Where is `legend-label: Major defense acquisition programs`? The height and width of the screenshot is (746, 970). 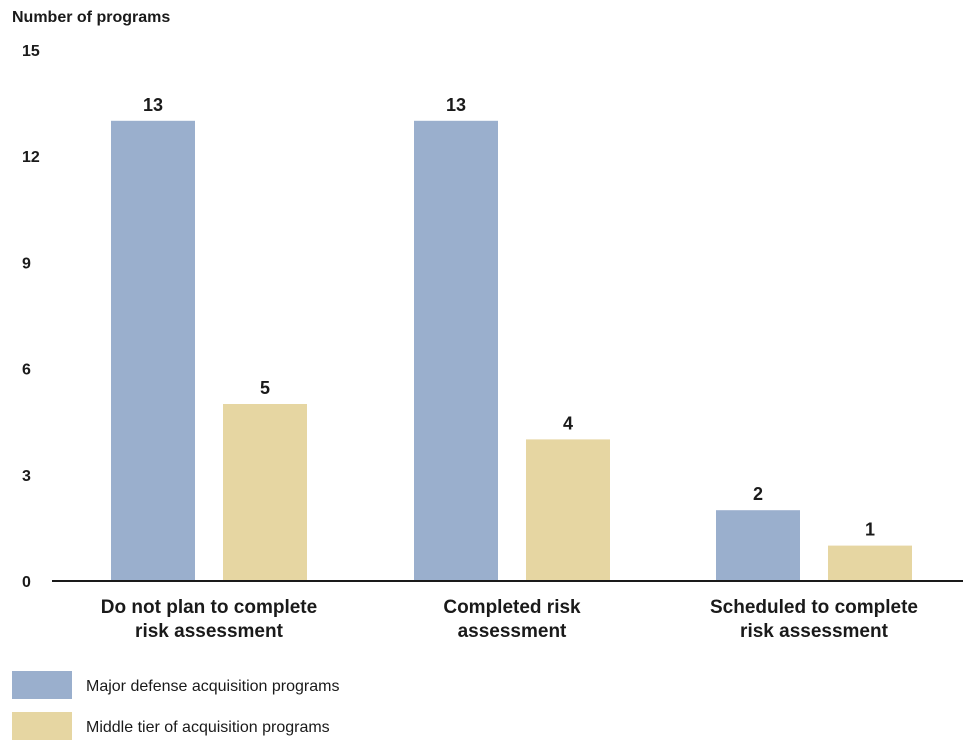
legend-label: Major defense acquisition programs is located at coordinates (212, 686).